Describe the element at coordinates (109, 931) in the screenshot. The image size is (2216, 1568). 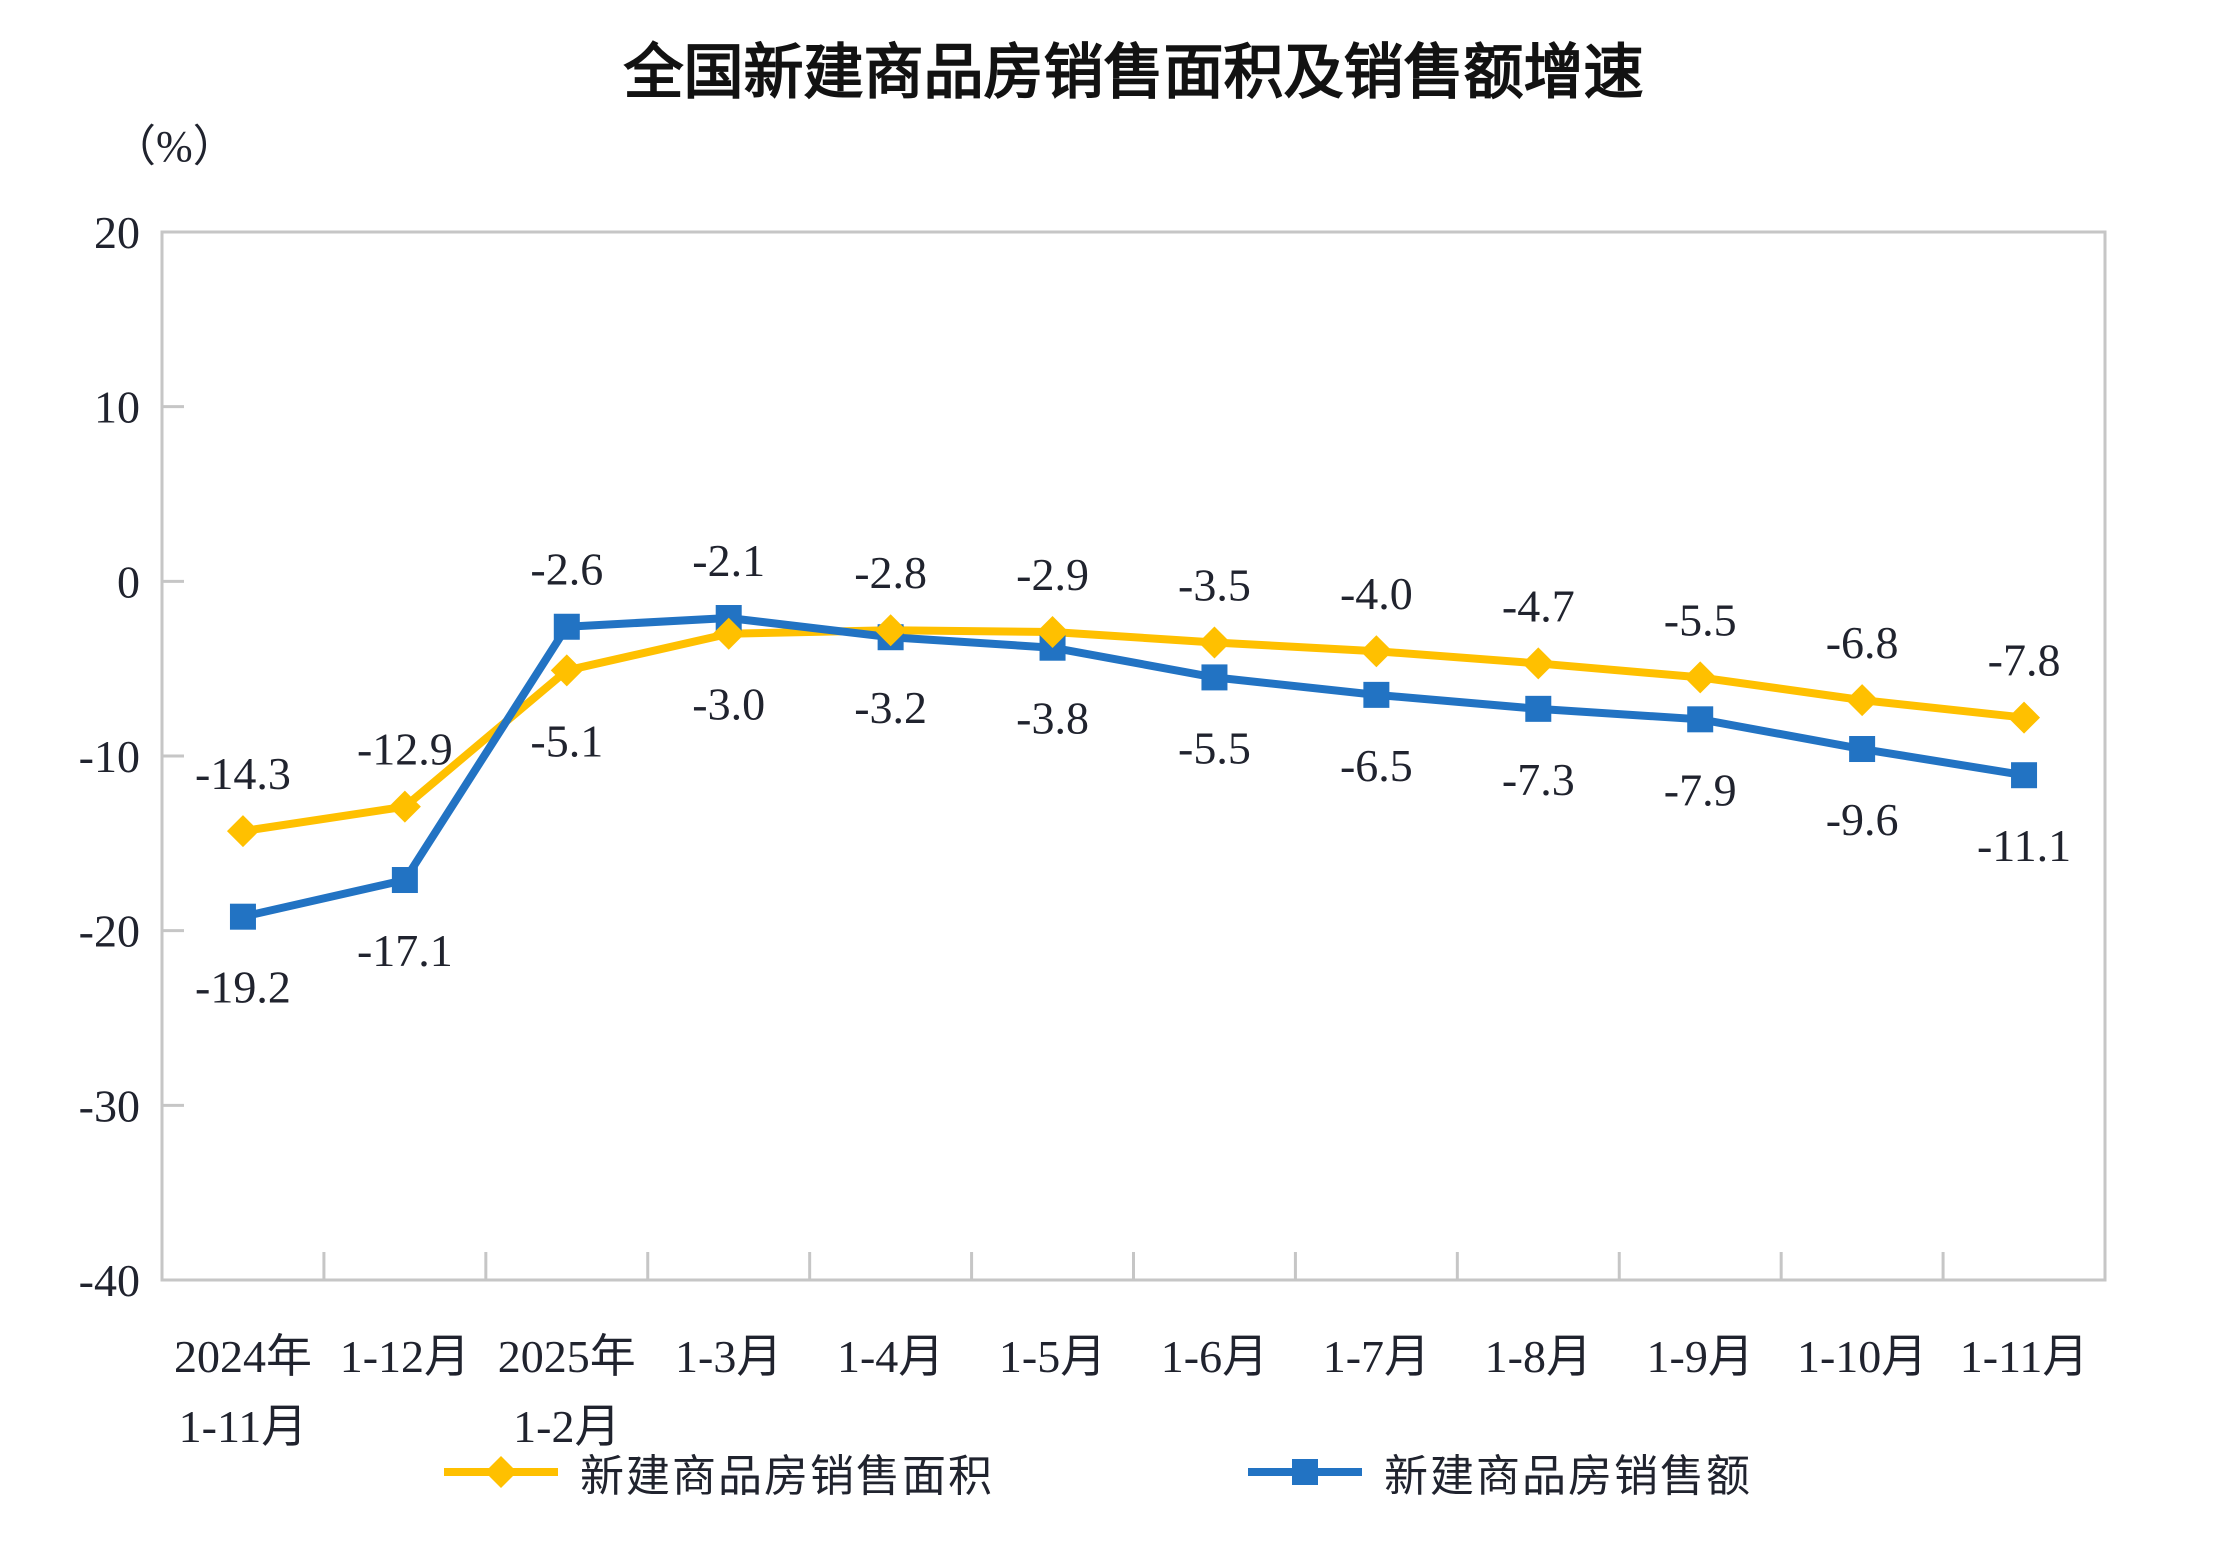
I see `y-tick-label: -20` at that location.